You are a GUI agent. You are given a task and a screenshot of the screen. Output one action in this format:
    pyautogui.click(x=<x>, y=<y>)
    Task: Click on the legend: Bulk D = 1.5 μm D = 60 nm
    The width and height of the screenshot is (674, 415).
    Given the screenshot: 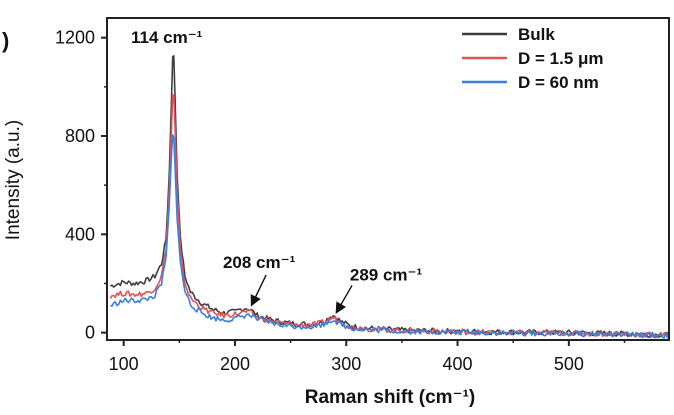 What is the action you would take?
    pyautogui.click(x=533, y=58)
    